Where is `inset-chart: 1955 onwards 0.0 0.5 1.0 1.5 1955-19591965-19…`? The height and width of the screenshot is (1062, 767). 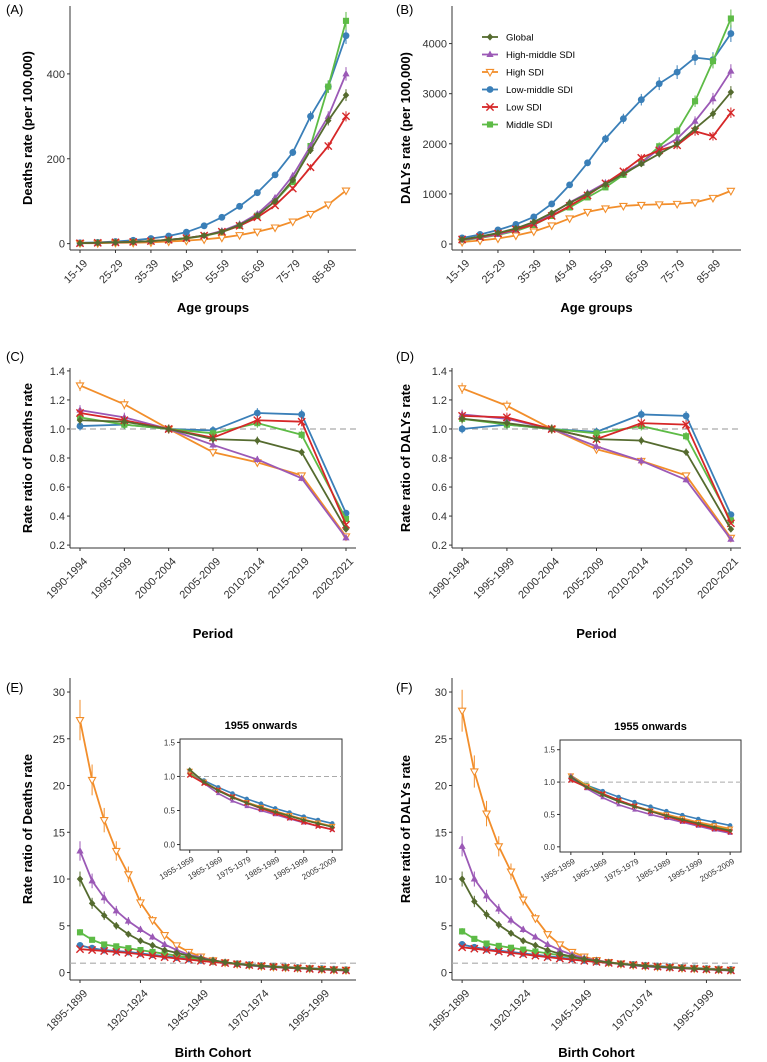 inset-chart: 1955 onwards 0.0 0.5 1.0 1.5 1955-19591965-19… is located at coordinates (640, 802).